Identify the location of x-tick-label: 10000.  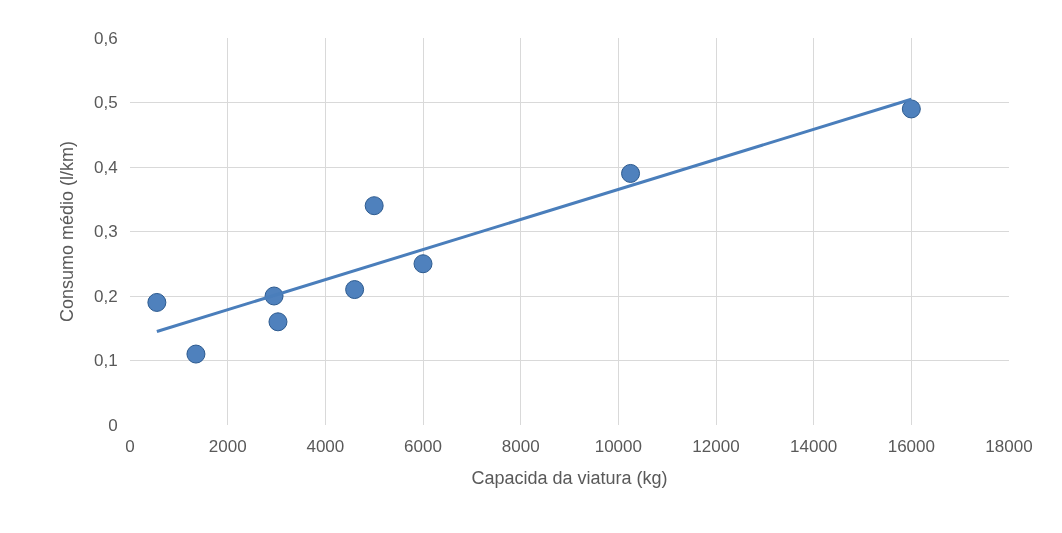
(618, 447).